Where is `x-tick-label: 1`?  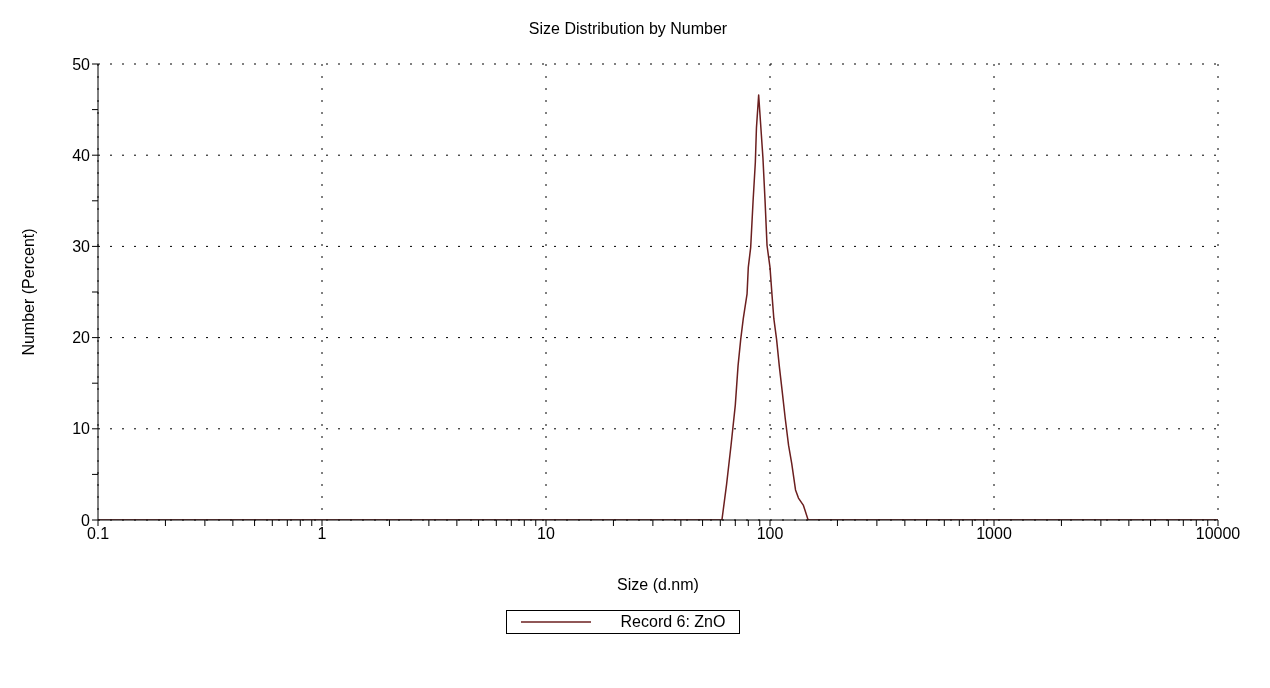 x-tick-label: 1 is located at coordinates (322, 534).